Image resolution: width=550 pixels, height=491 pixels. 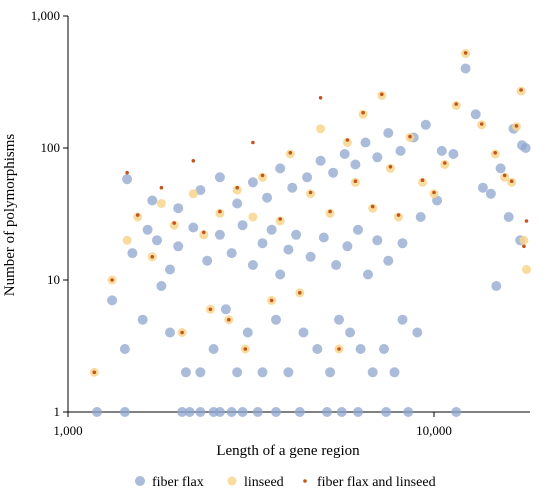 What do you see at coordinates (288, 451) in the screenshot?
I see `x-axis-title: Length of a gene region` at bounding box center [288, 451].